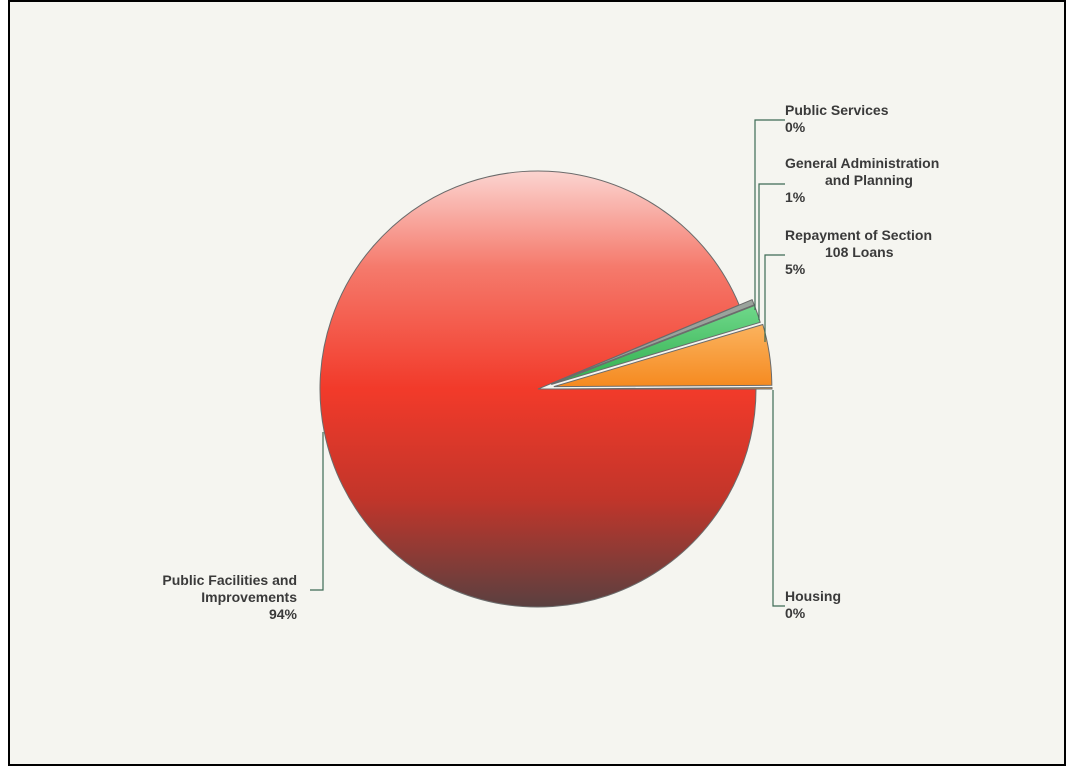 The width and height of the screenshot is (1072, 769). What do you see at coordinates (813, 604) in the screenshot?
I see `slice-label-housing: Housing 0%` at bounding box center [813, 604].